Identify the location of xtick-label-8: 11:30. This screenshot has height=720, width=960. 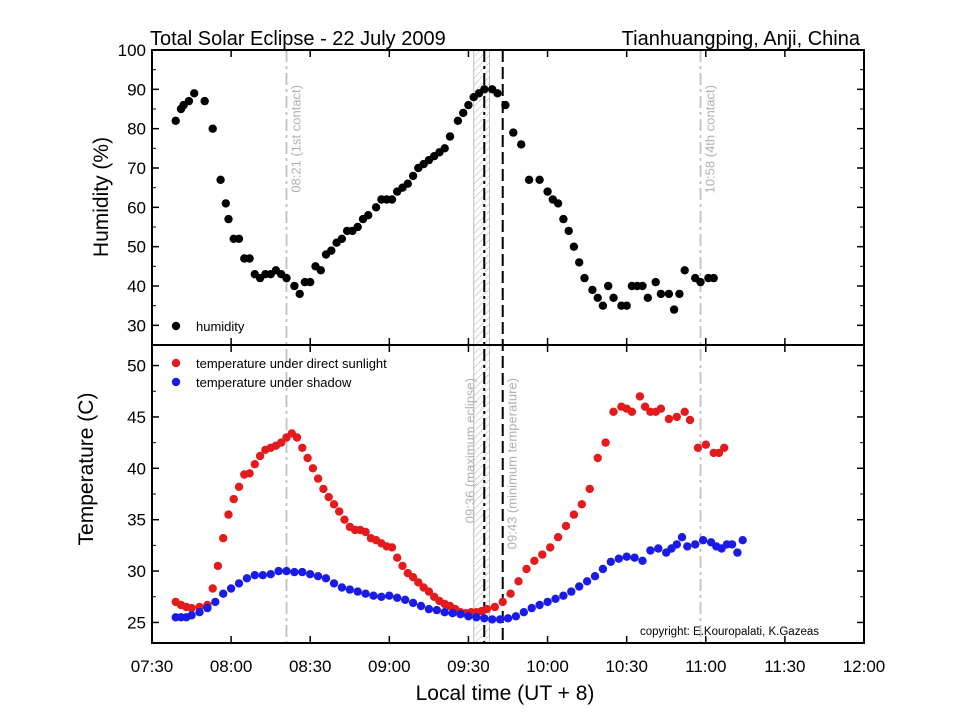
(784, 666).